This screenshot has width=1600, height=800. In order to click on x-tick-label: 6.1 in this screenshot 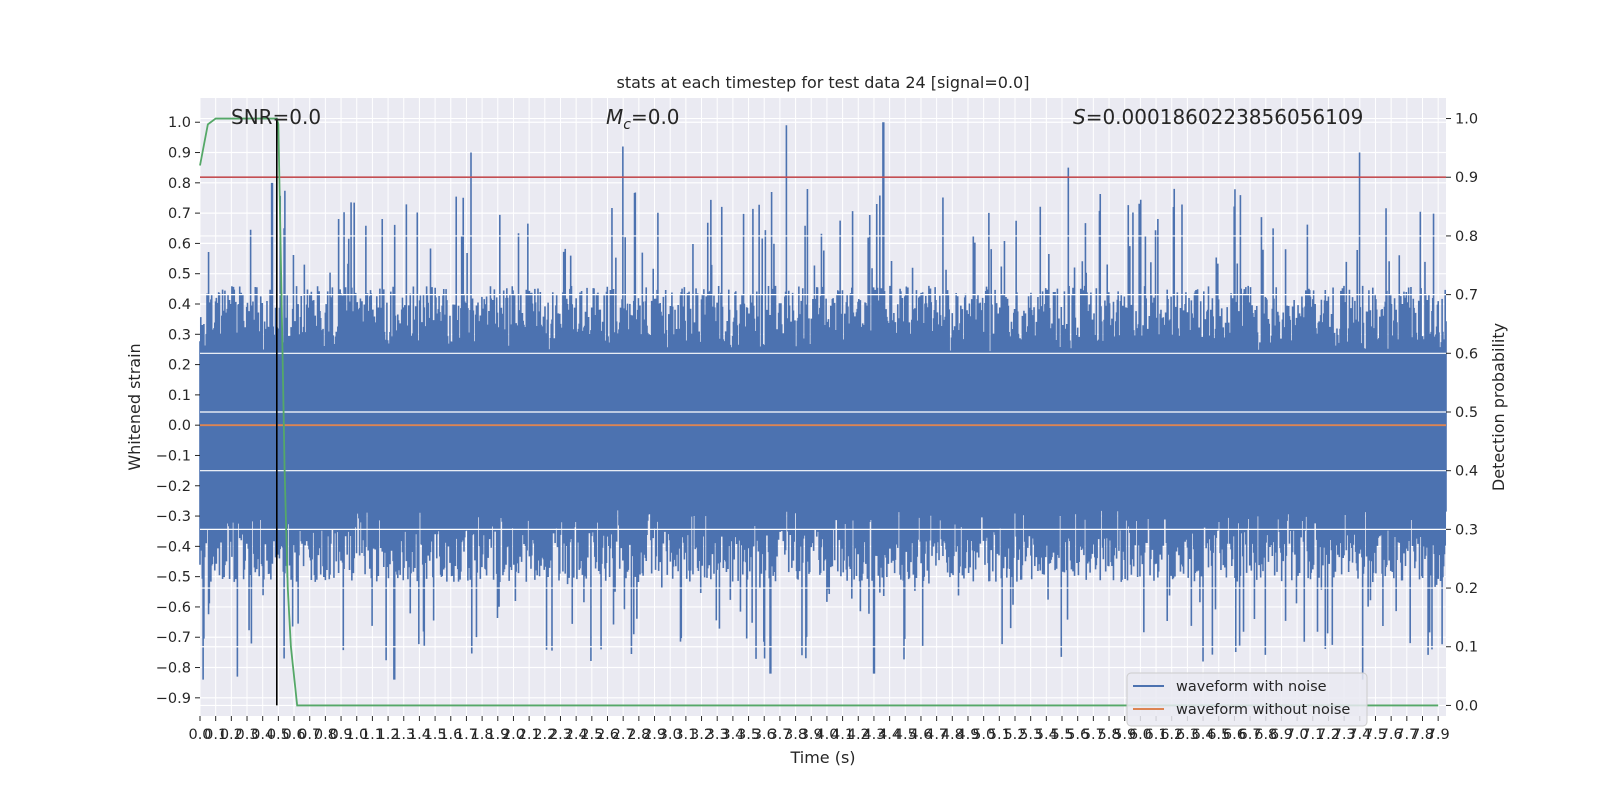, I will do `click(1156, 735)`.